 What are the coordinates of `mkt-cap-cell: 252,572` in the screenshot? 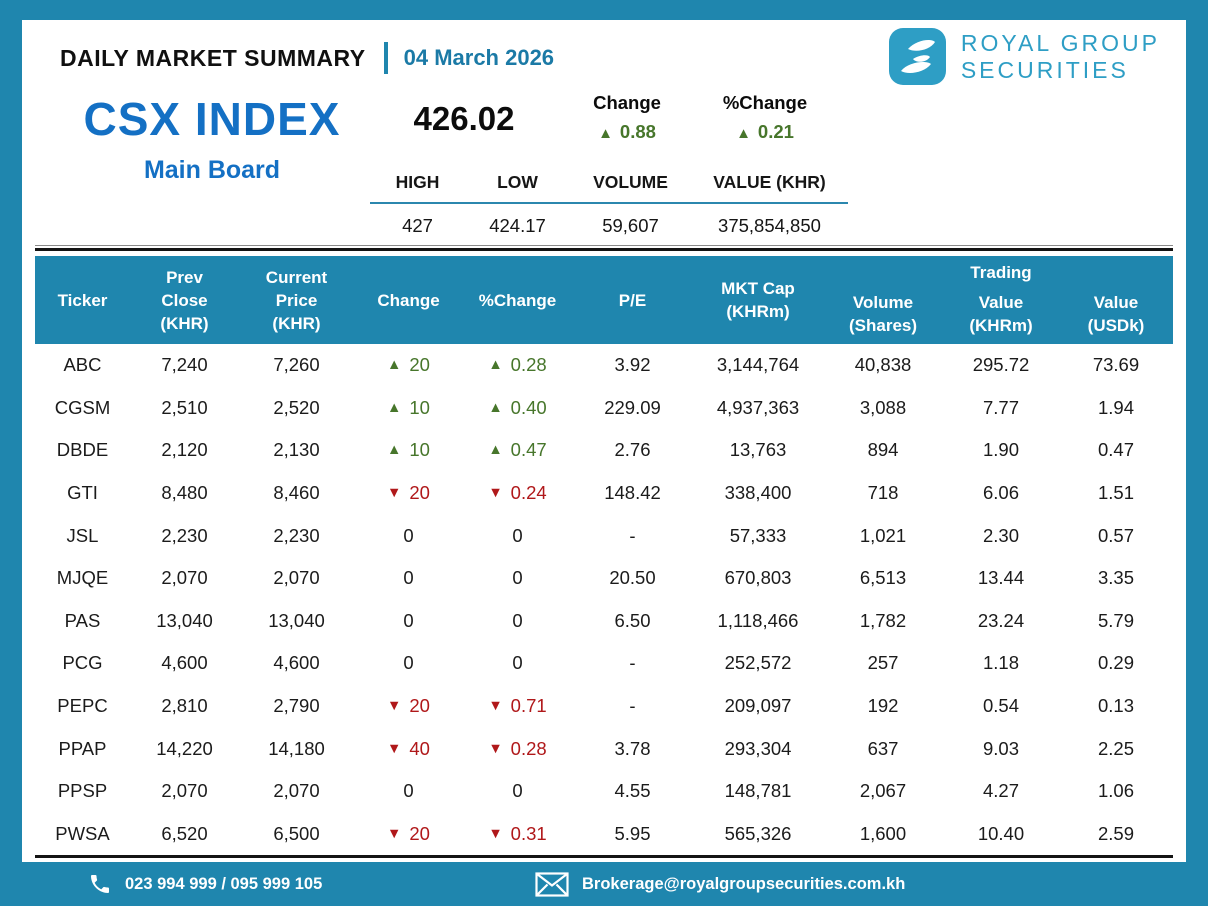 It's located at (758, 663).